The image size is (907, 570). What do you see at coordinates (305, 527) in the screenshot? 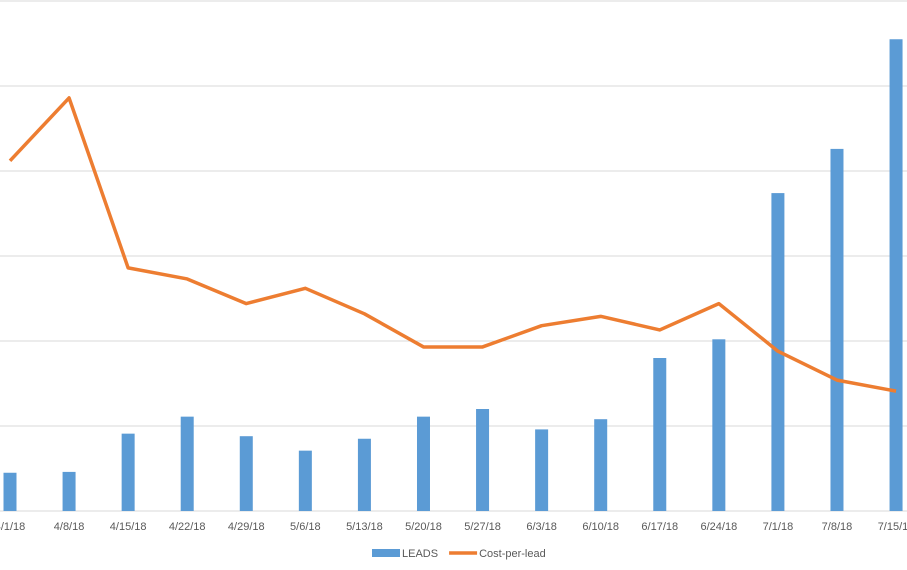
I see `x-tick-label: 5/6/18` at bounding box center [305, 527].